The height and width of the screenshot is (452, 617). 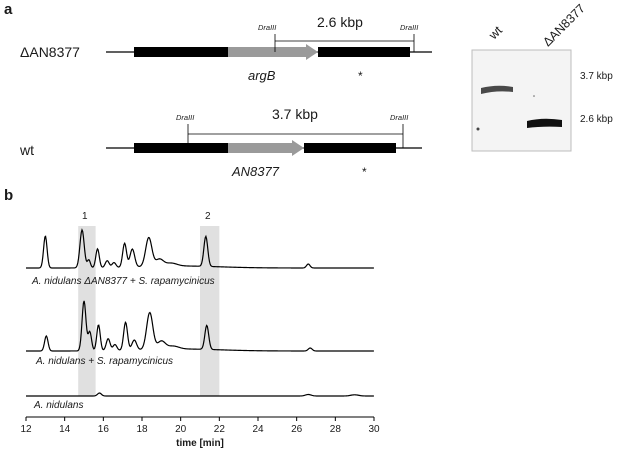 I want to click on blot-band-label-3-7: 3.7 kbp, so click(x=596, y=76).